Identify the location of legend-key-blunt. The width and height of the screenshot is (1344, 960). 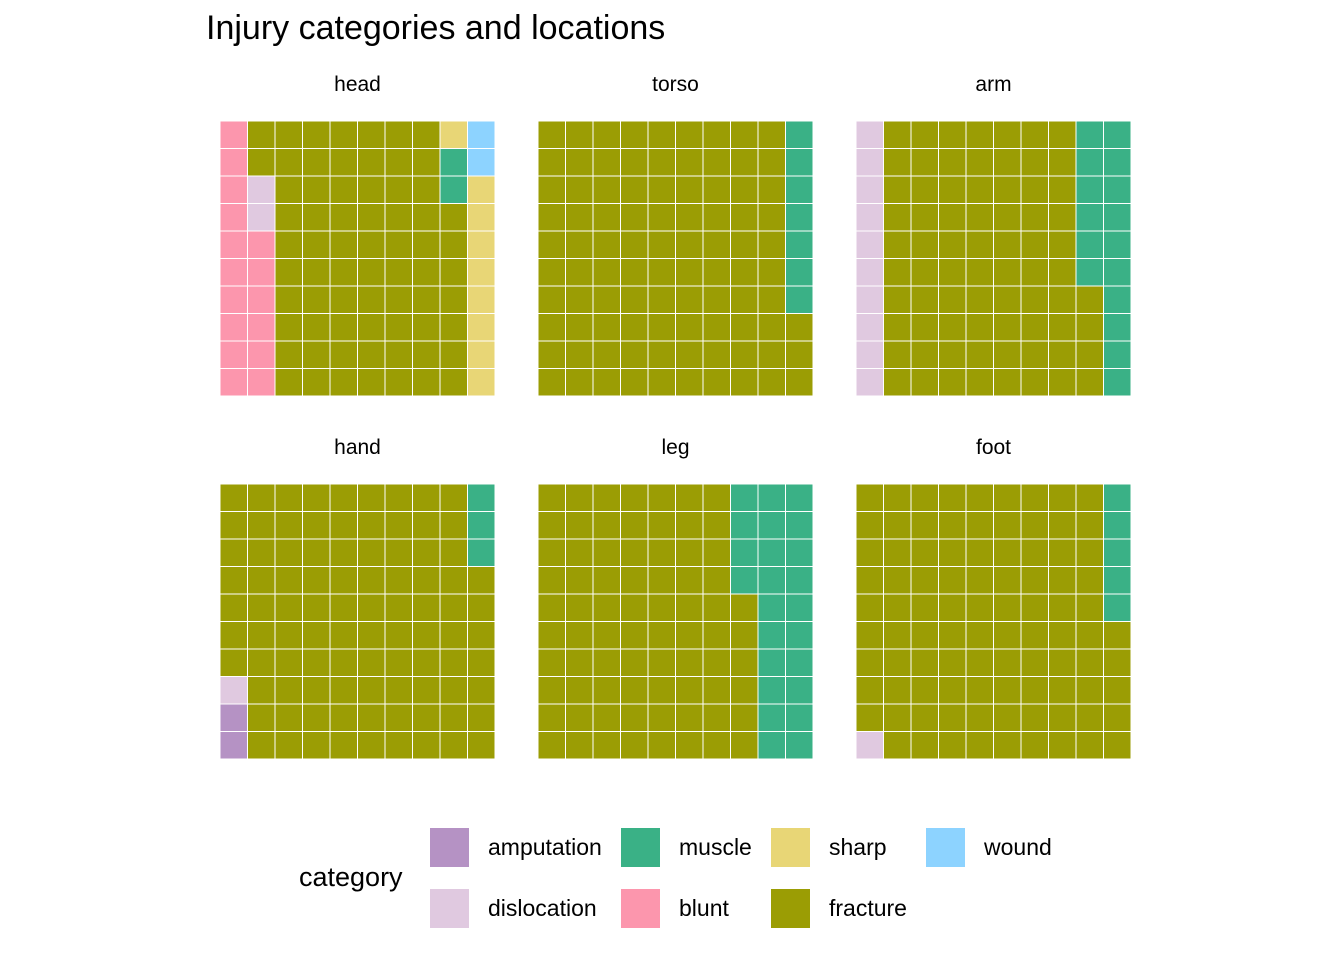
(640, 908).